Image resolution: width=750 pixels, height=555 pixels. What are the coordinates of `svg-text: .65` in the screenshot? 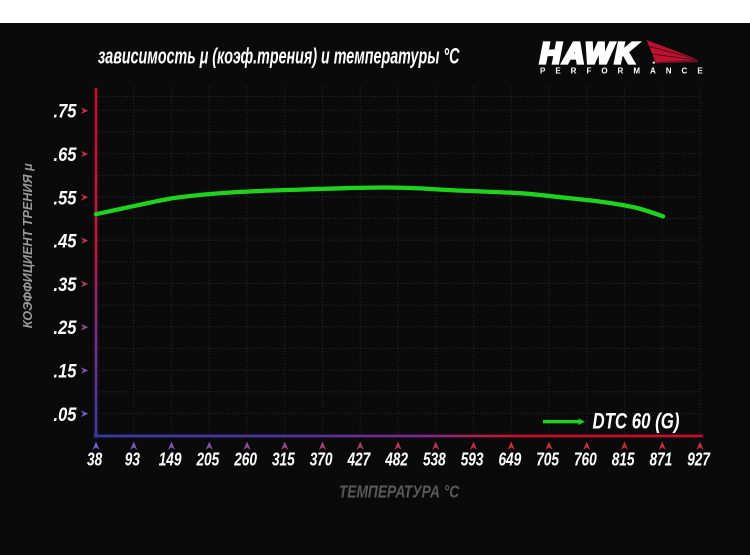 It's located at (66, 154).